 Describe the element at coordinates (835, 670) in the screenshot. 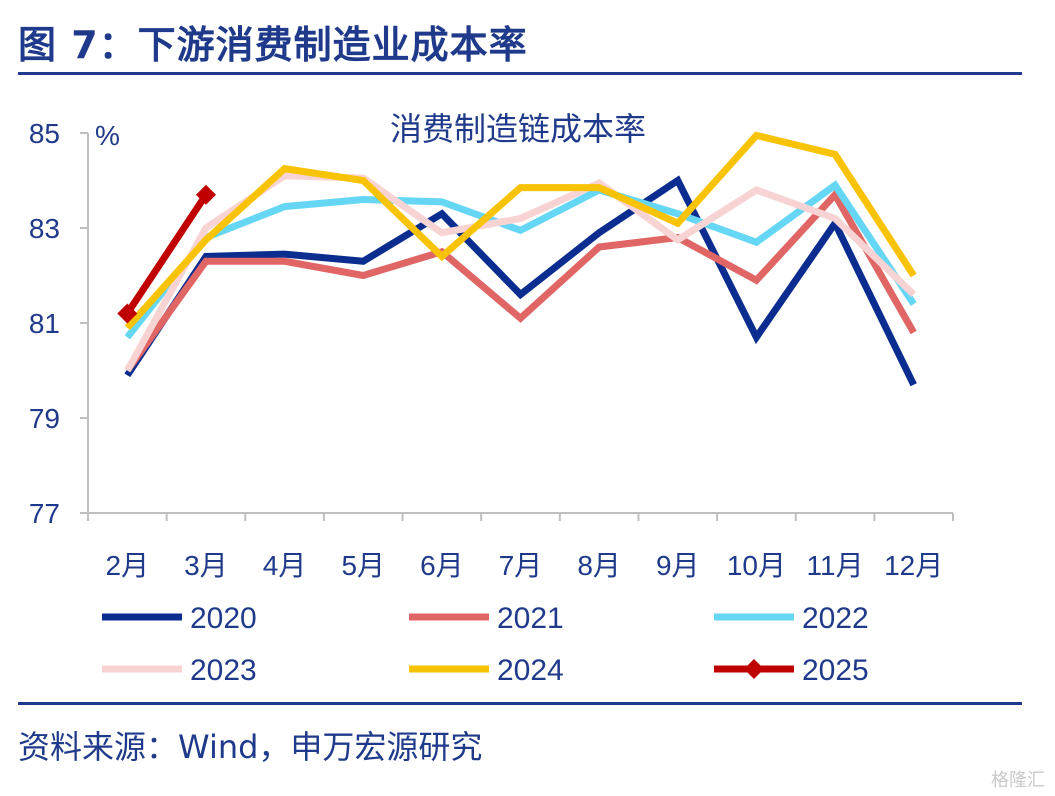

I see `legend-label: 2025` at that location.